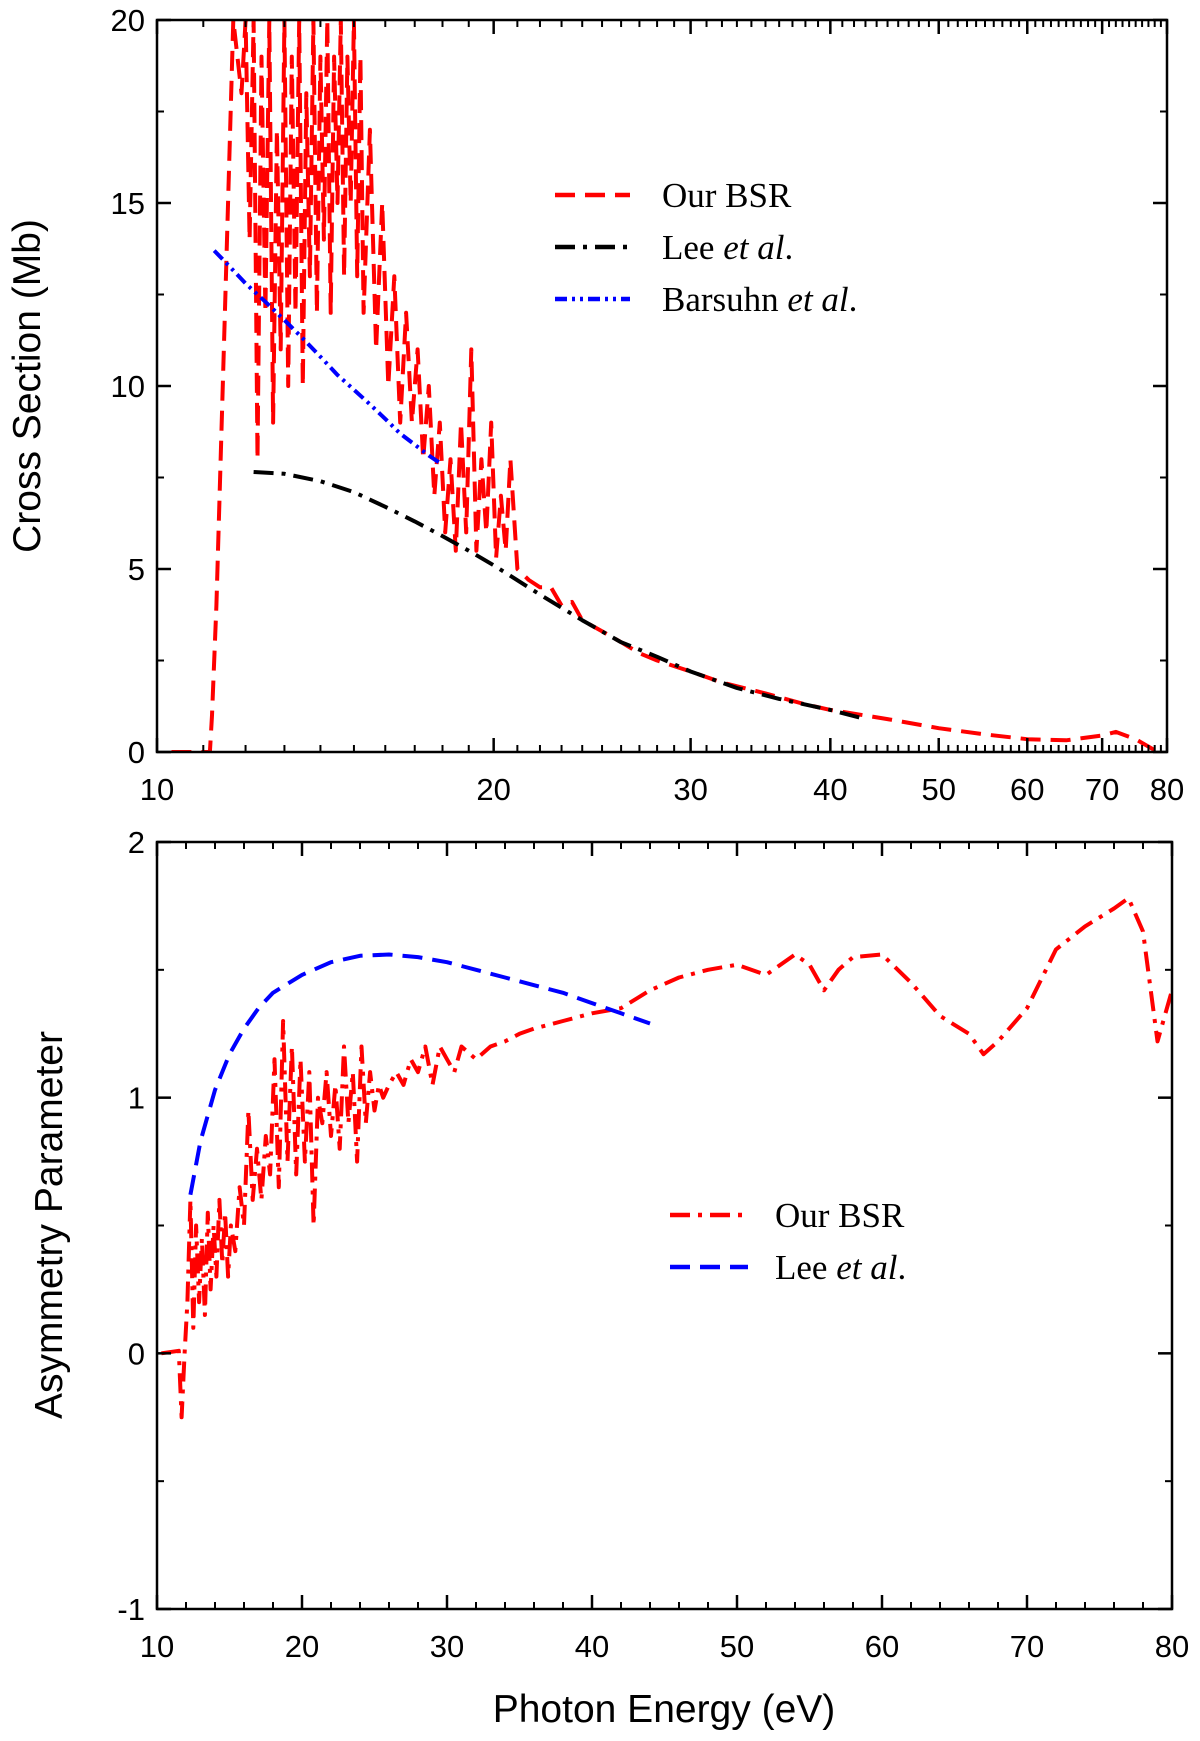  I want to click on asymmetry-y-tick-label: 1, so click(136, 1098).